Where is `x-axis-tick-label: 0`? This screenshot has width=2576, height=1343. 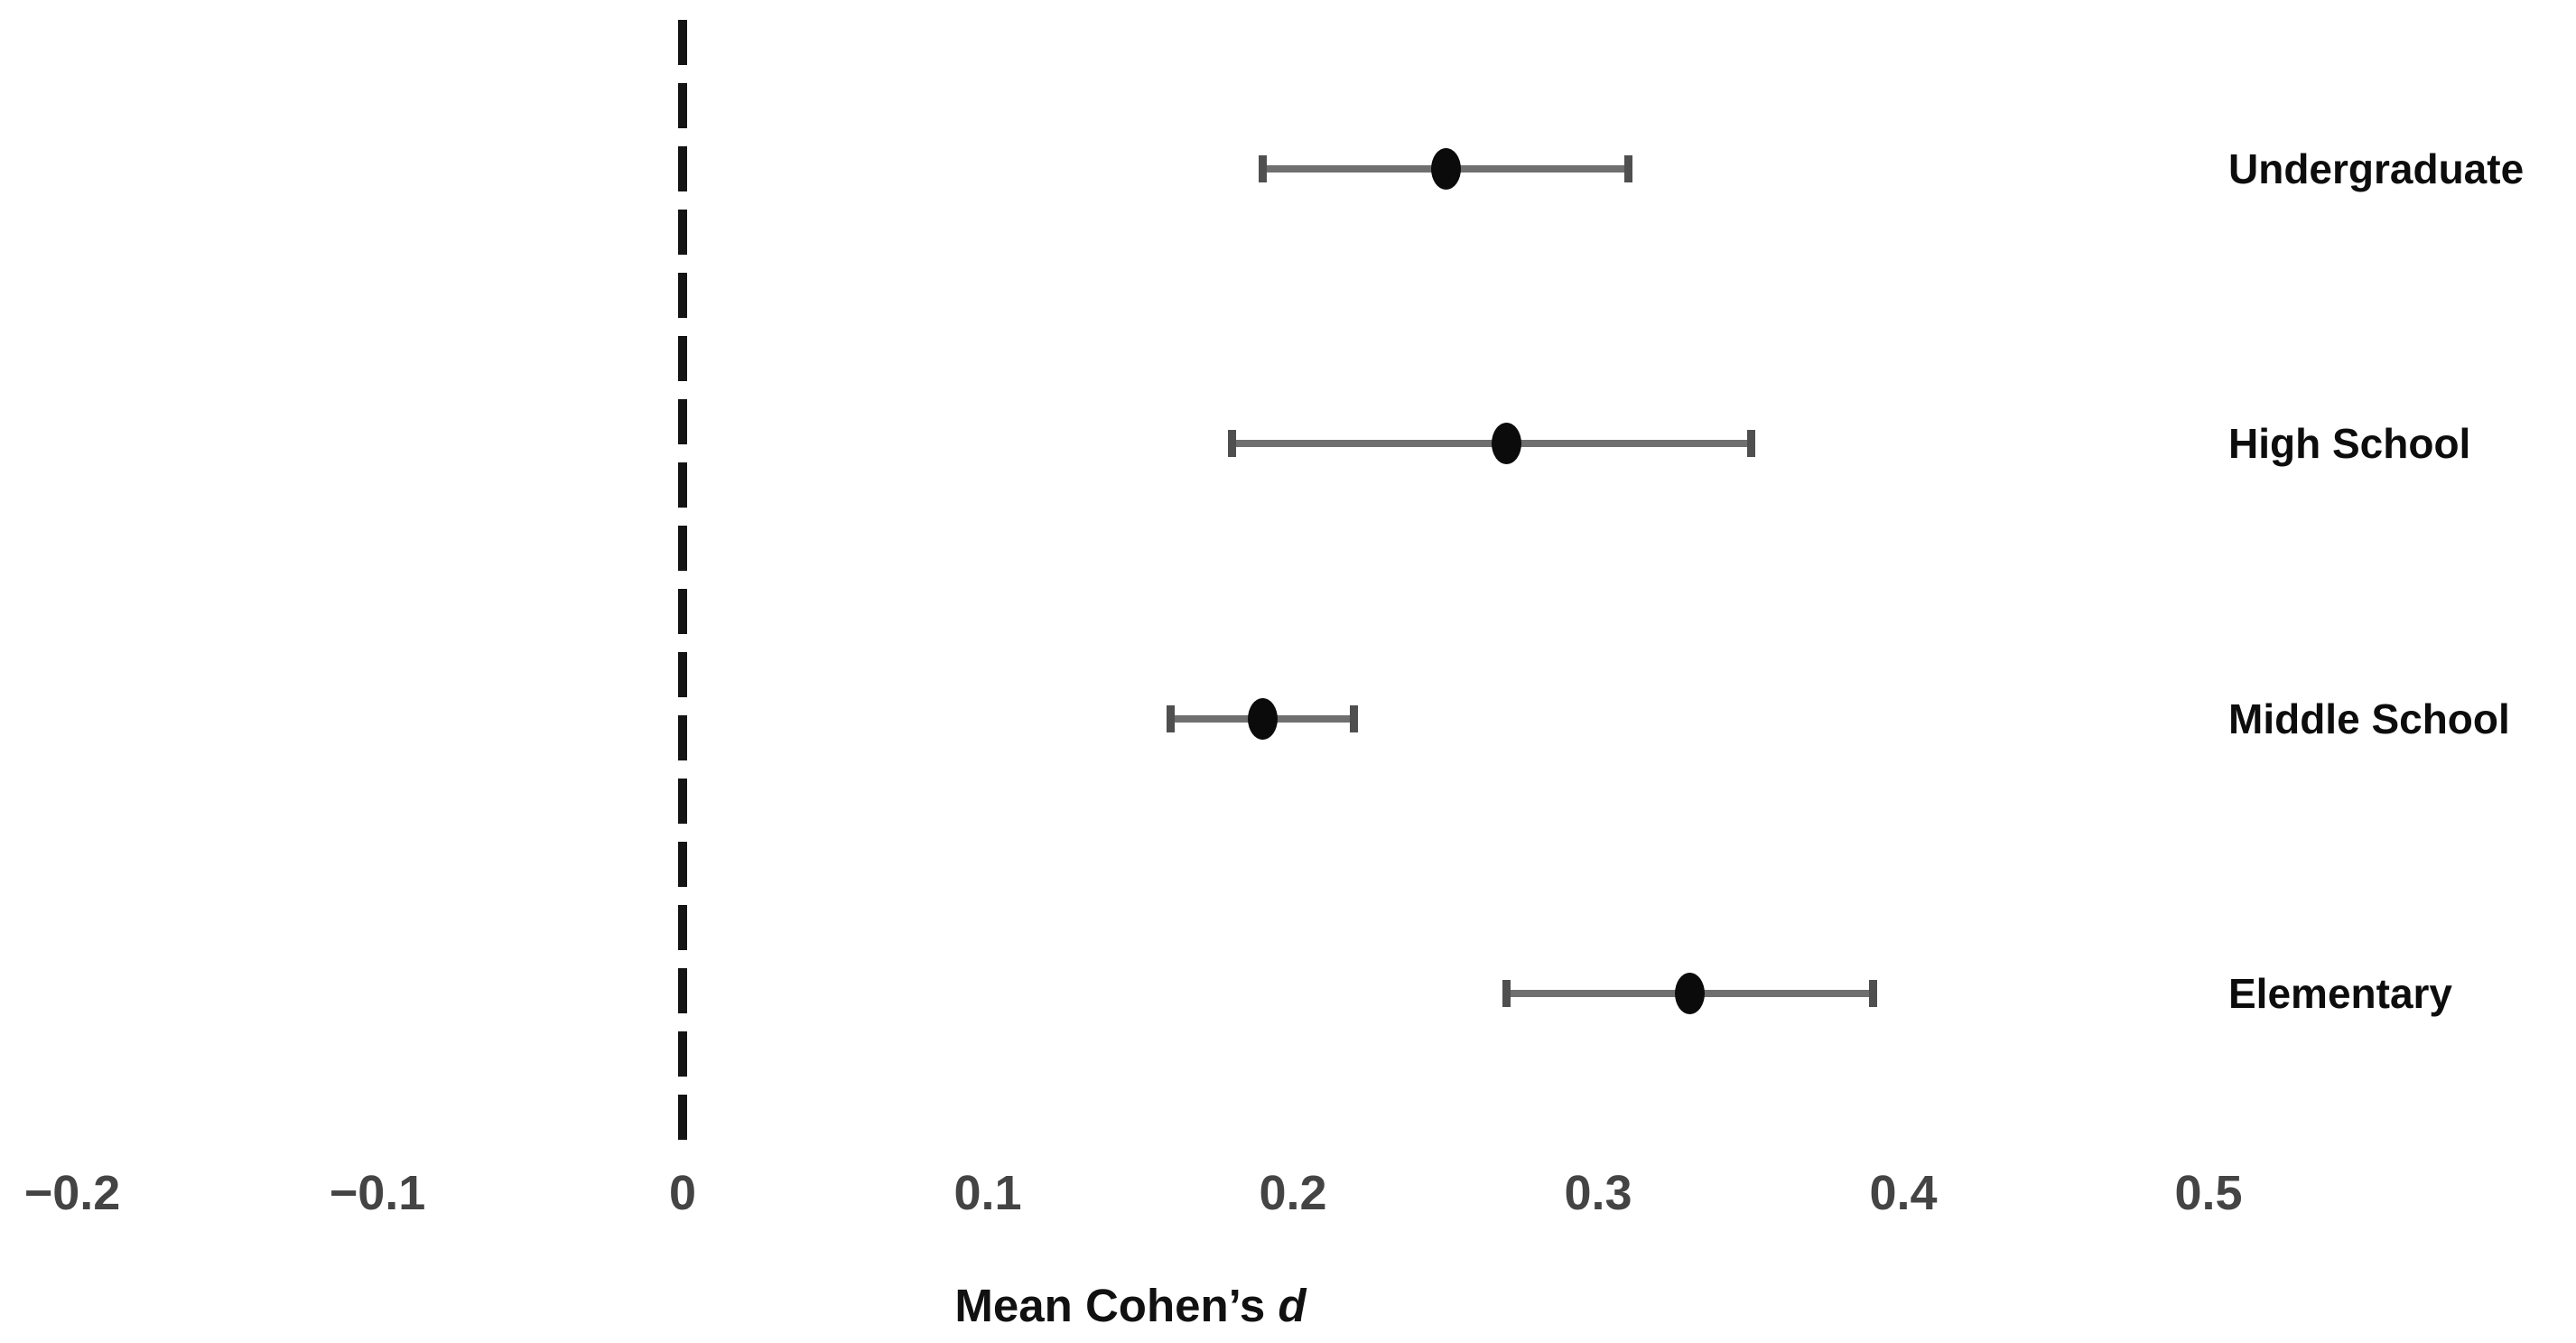 x-axis-tick-label: 0 is located at coordinates (682, 1193).